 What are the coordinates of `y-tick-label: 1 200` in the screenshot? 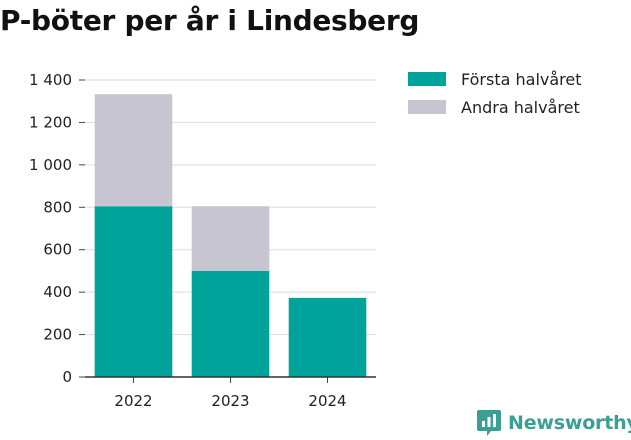 It's located at (50, 122).